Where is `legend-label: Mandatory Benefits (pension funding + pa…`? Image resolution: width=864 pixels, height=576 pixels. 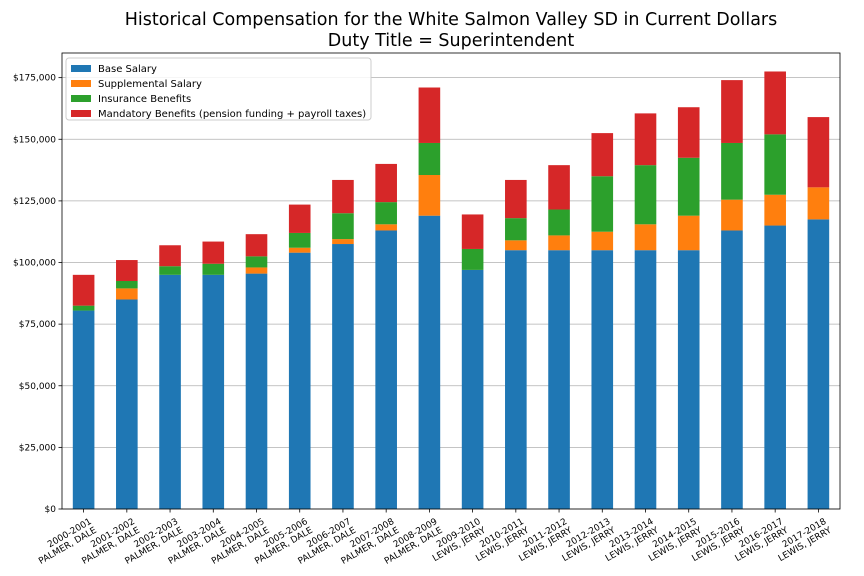 legend-label: Mandatory Benefits (pension funding + pa… is located at coordinates (232, 114).